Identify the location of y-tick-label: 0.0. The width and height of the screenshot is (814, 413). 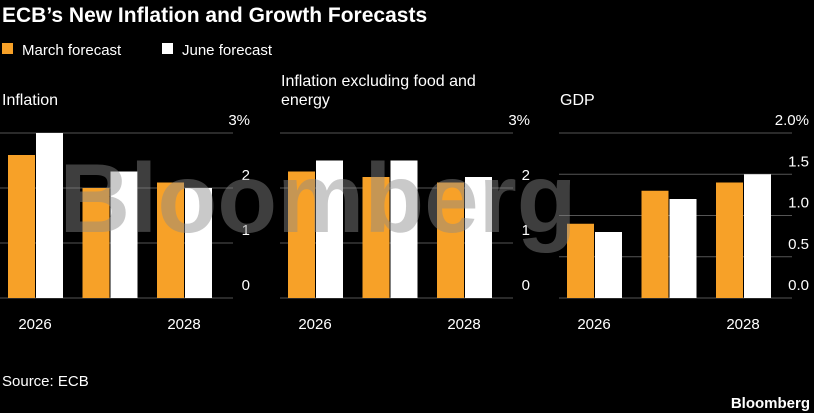
(798, 285).